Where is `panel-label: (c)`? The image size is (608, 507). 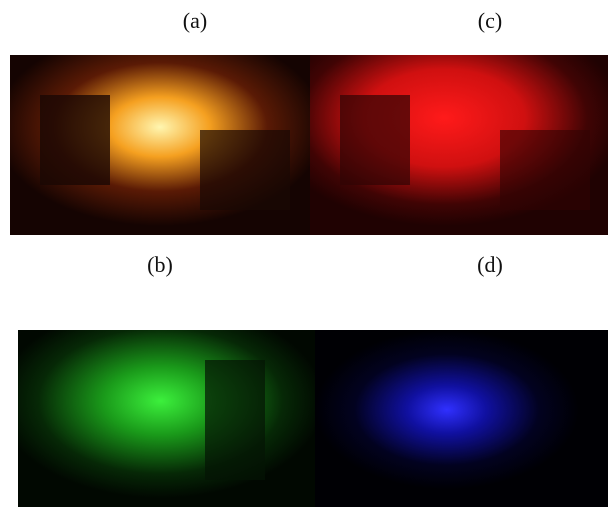
panel-label: (c) is located at coordinates (490, 20).